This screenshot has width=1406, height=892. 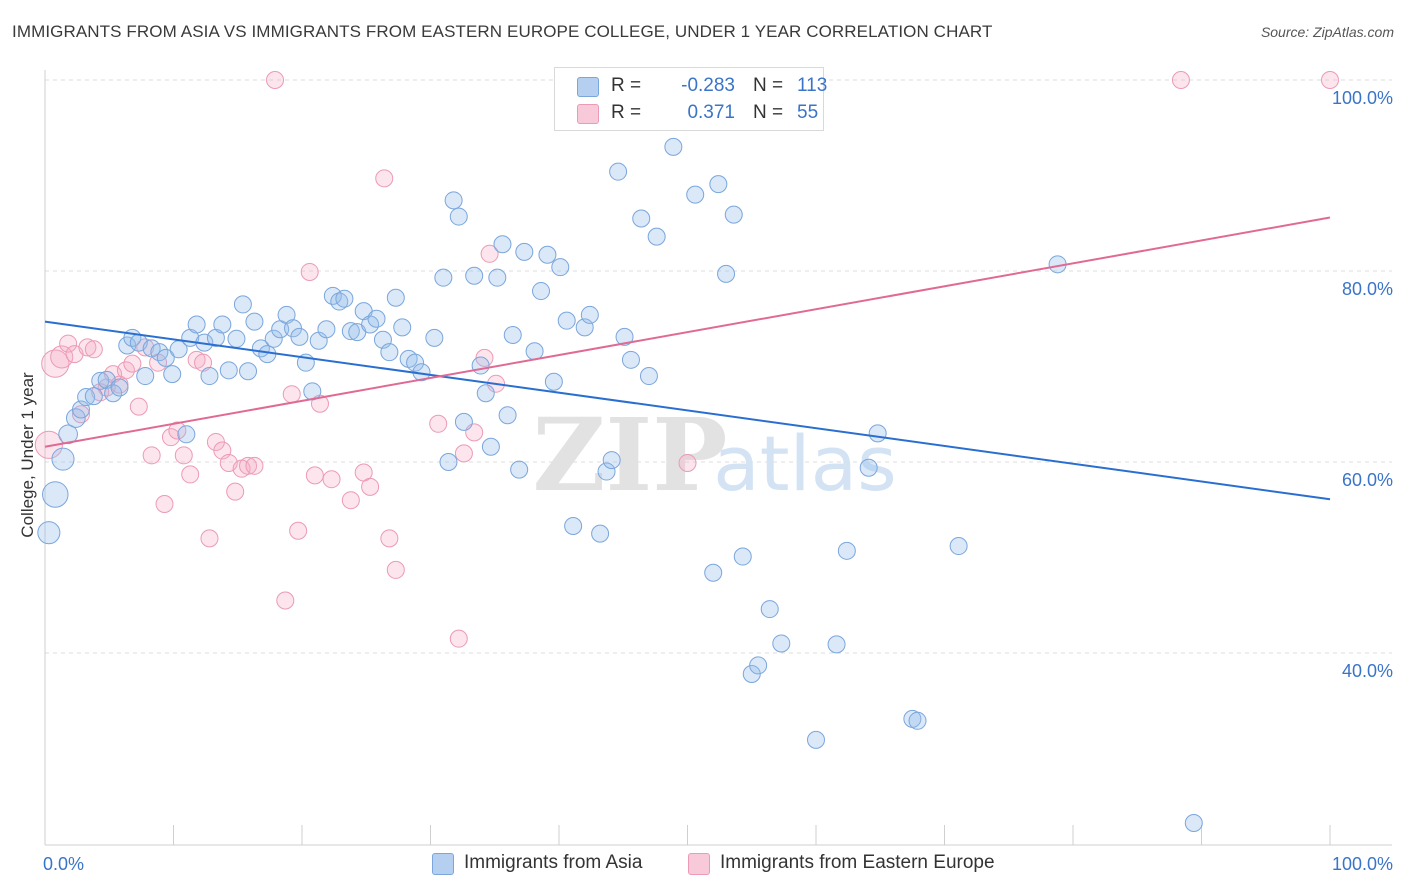 What do you see at coordinates (1362, 864) in the screenshot?
I see `x-tick-label: 100.0%` at bounding box center [1362, 864].